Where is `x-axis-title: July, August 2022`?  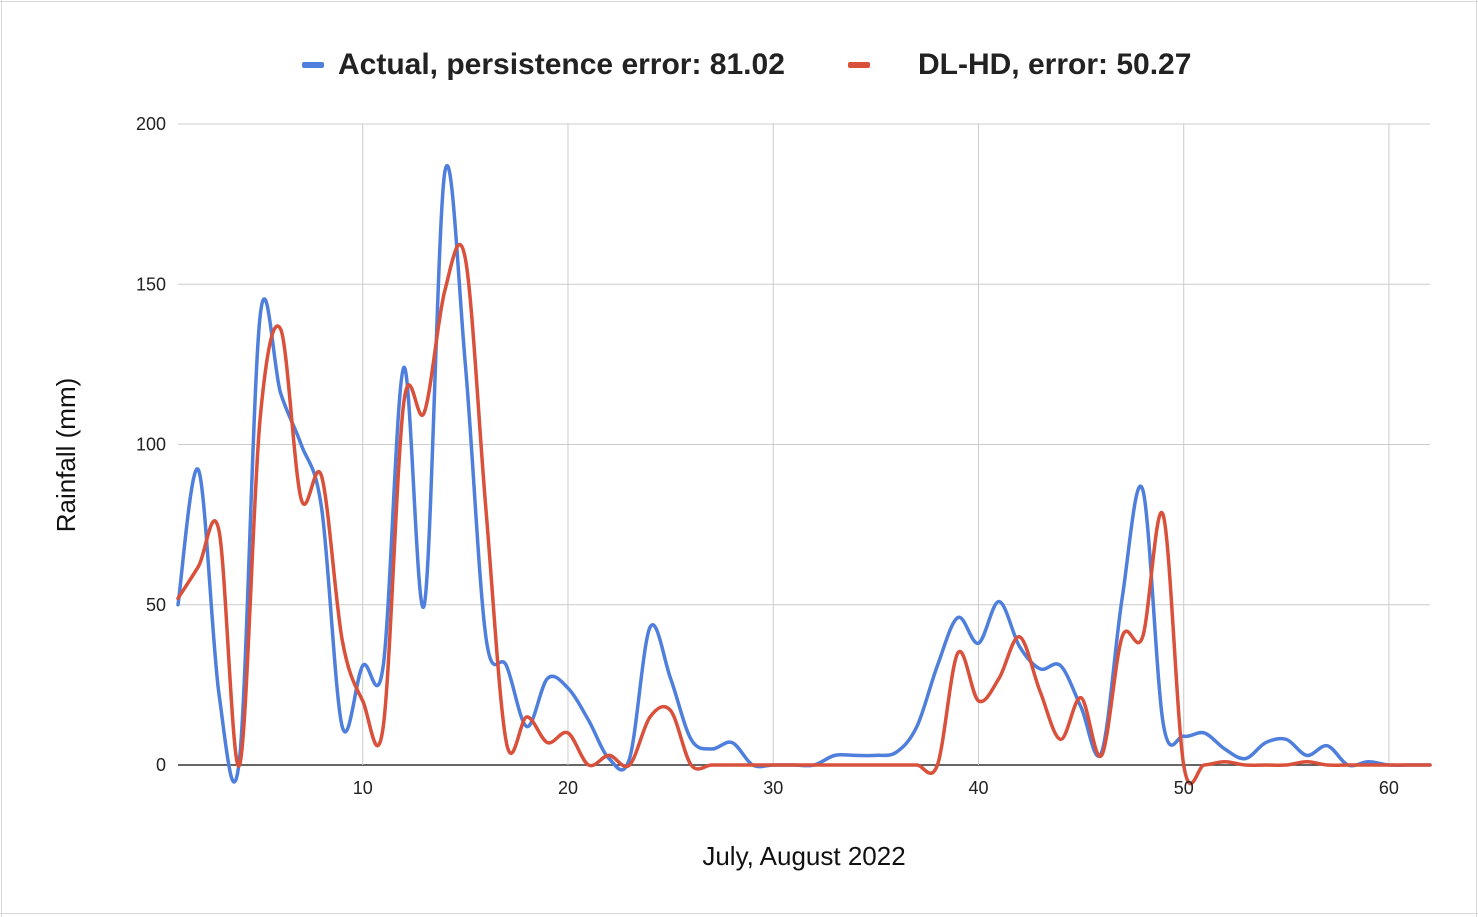 x-axis-title: July, August 2022 is located at coordinates (803, 856).